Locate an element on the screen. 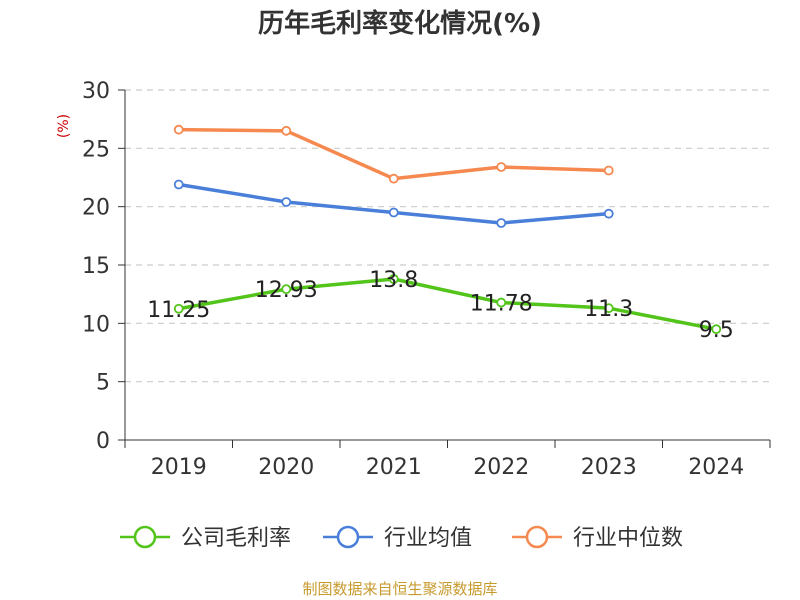 The width and height of the screenshot is (800, 600). legend-label: 行业均值 is located at coordinates (428, 538).